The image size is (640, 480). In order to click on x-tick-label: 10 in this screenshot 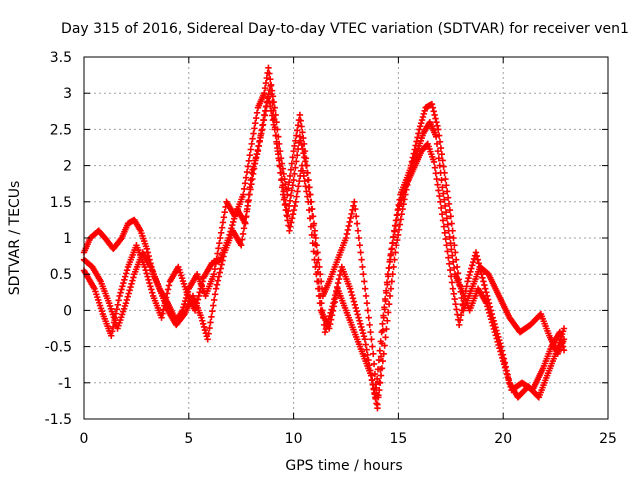, I will do `click(294, 439)`.